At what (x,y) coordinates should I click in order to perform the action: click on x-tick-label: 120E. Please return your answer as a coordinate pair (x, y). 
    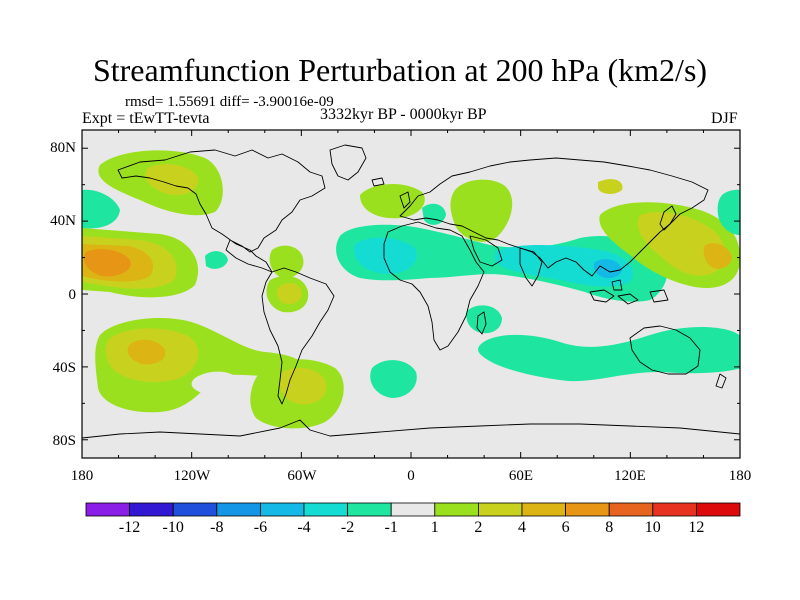
    Looking at the image, I should click on (630, 476).